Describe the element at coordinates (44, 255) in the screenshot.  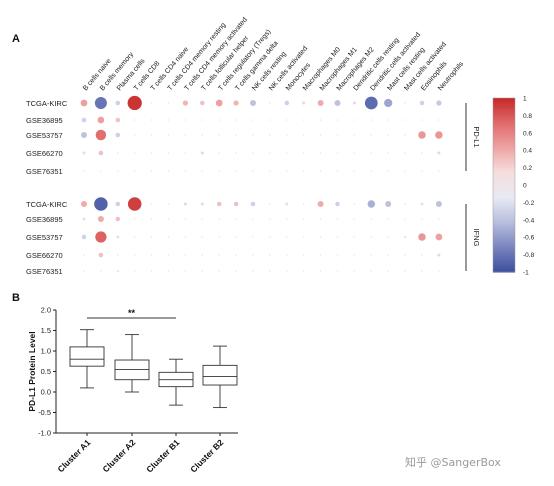
I see `row-label: GSE66270` at that location.